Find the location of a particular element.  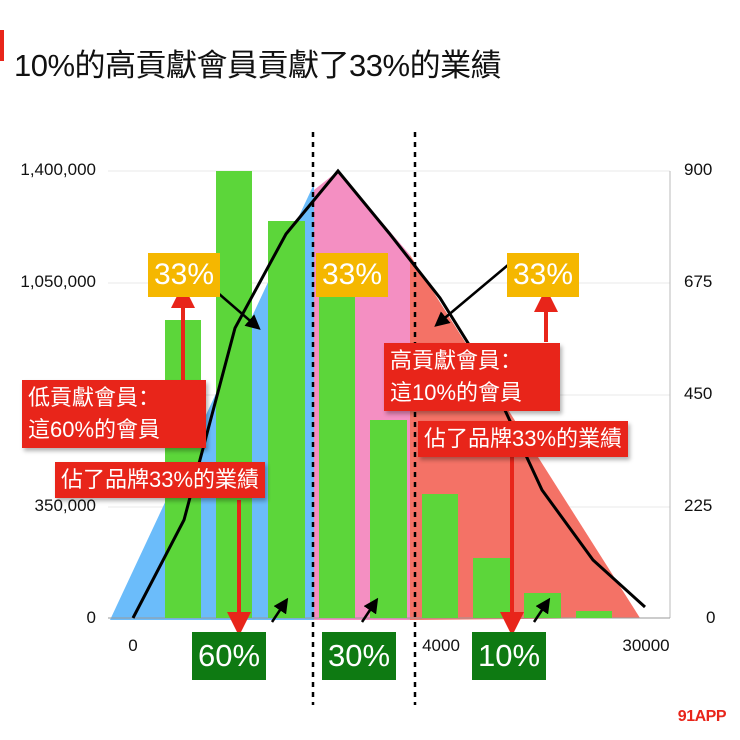

mid-revenue-share-badge: 33% is located at coordinates (352, 275).